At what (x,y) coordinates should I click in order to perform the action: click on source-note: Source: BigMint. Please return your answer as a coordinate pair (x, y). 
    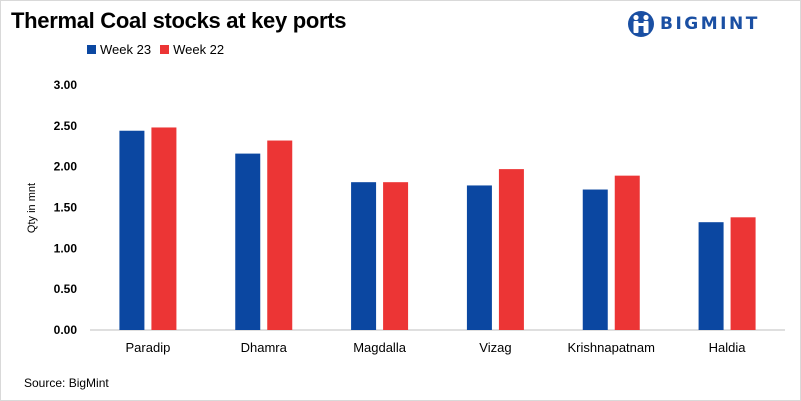
    Looking at the image, I should click on (66, 383).